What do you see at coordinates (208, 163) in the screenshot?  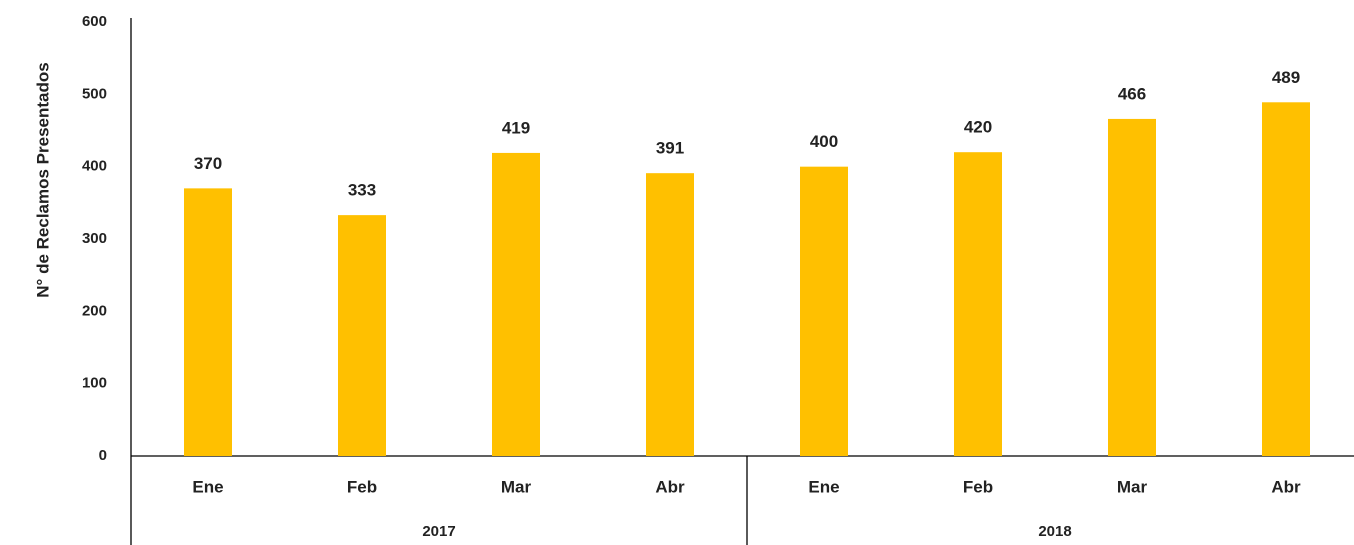 I see `data-label: 370` at bounding box center [208, 163].